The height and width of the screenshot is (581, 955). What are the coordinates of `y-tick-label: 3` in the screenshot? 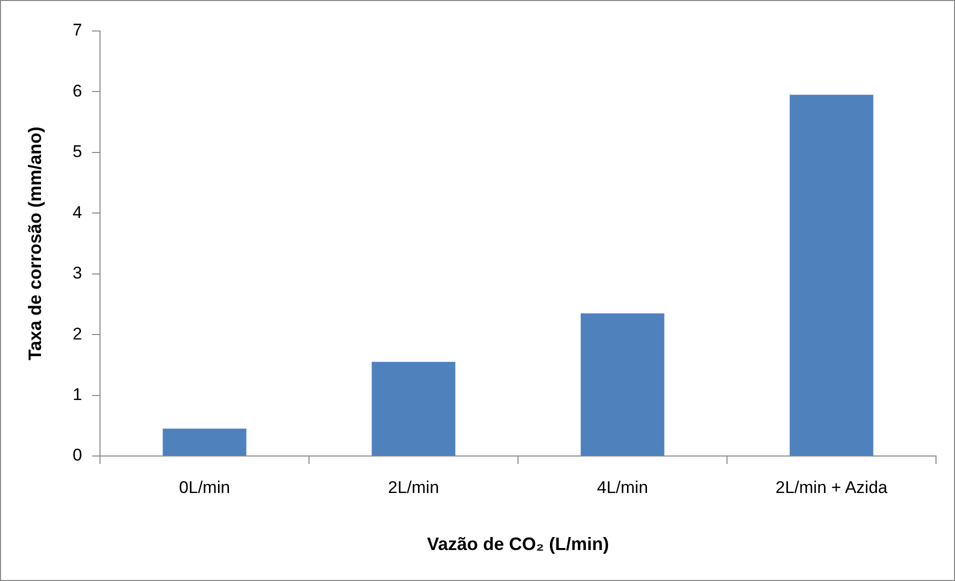 It's located at (77, 273).